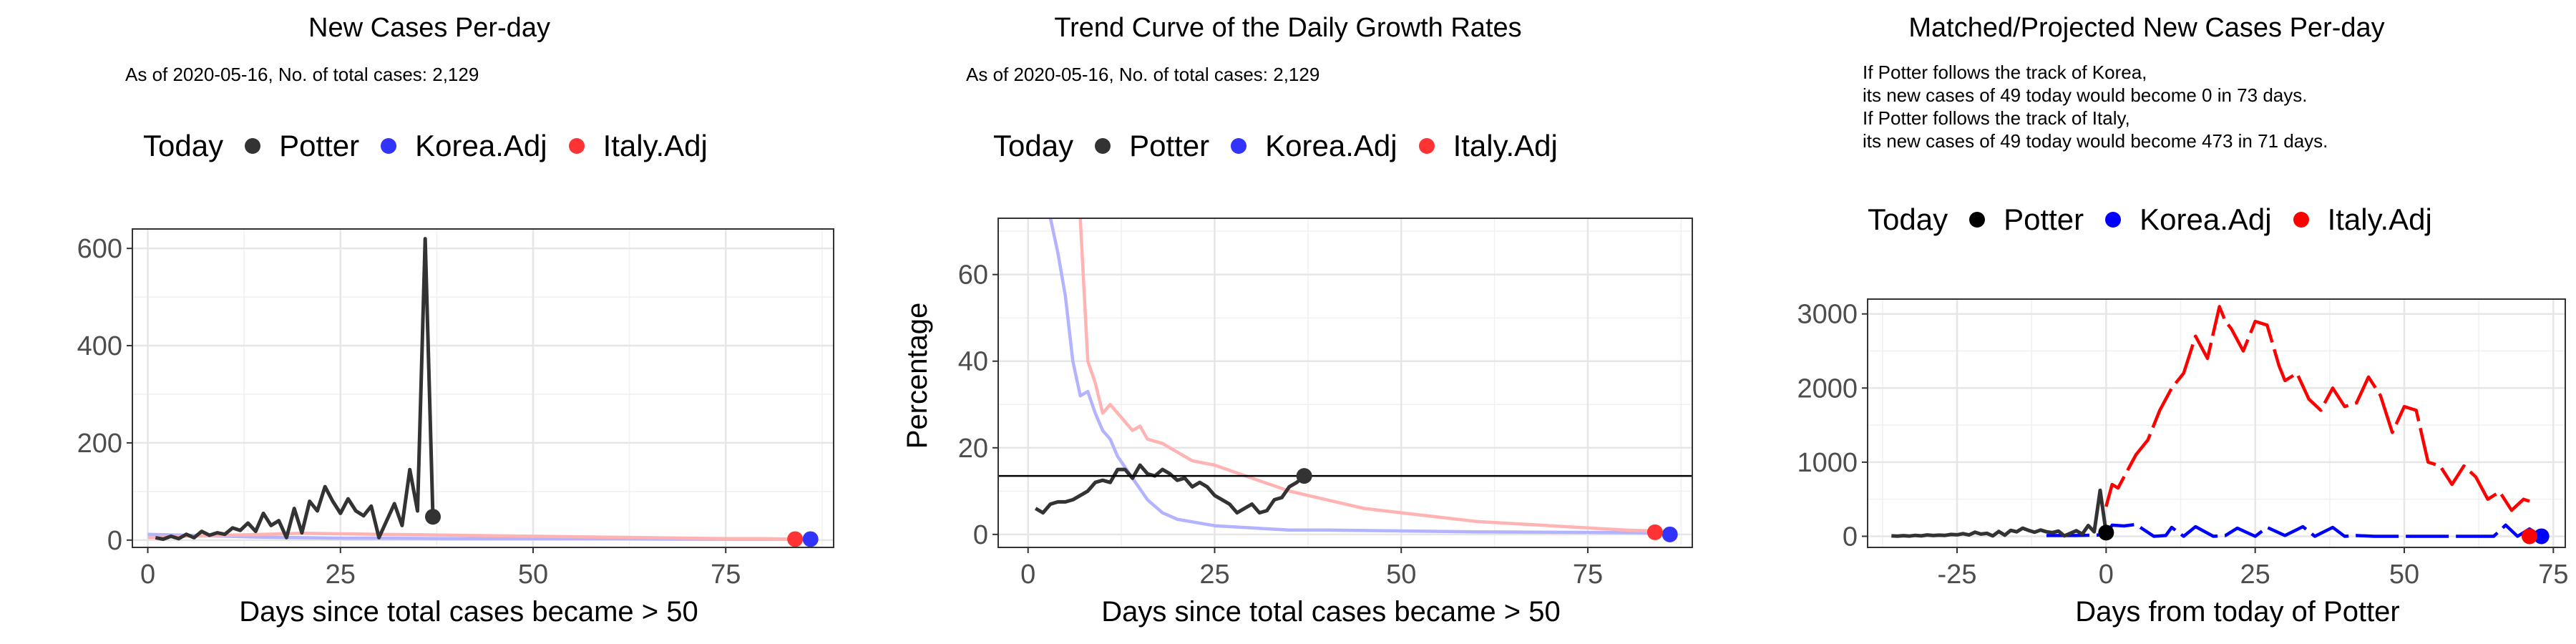  I want to click on y-tick-label: 400, so click(100, 346).